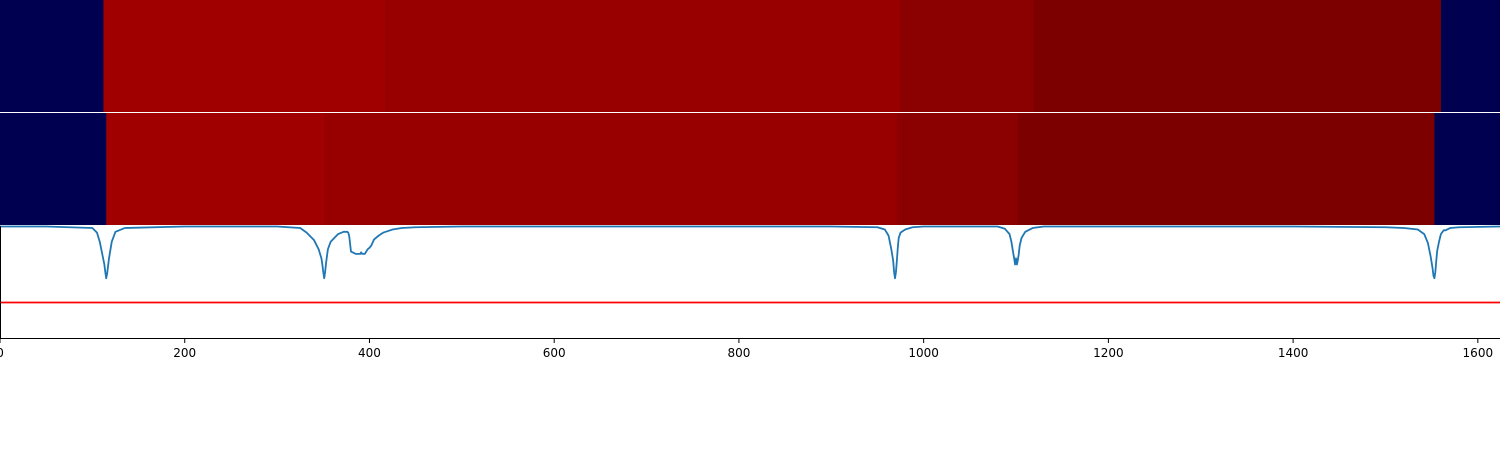 Image resolution: width=1500 pixels, height=450 pixels. Describe the element at coordinates (2, 353) in the screenshot. I see `x-tick-label-0: 0` at that location.